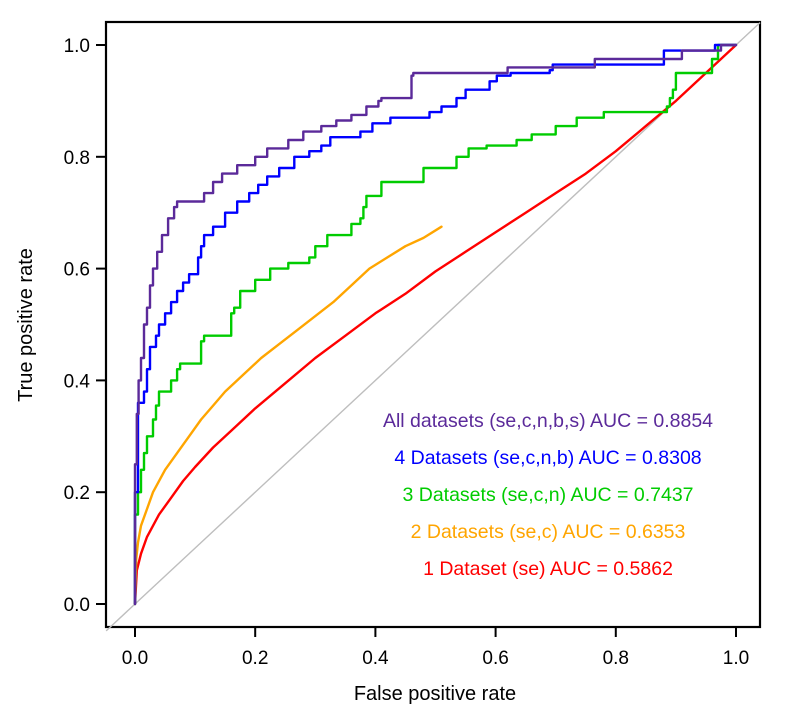  What do you see at coordinates (85, 326) in the screenshot?
I see `y-axis: 0.0 0.2 0.4 0.6 0.8 1.0` at bounding box center [85, 326].